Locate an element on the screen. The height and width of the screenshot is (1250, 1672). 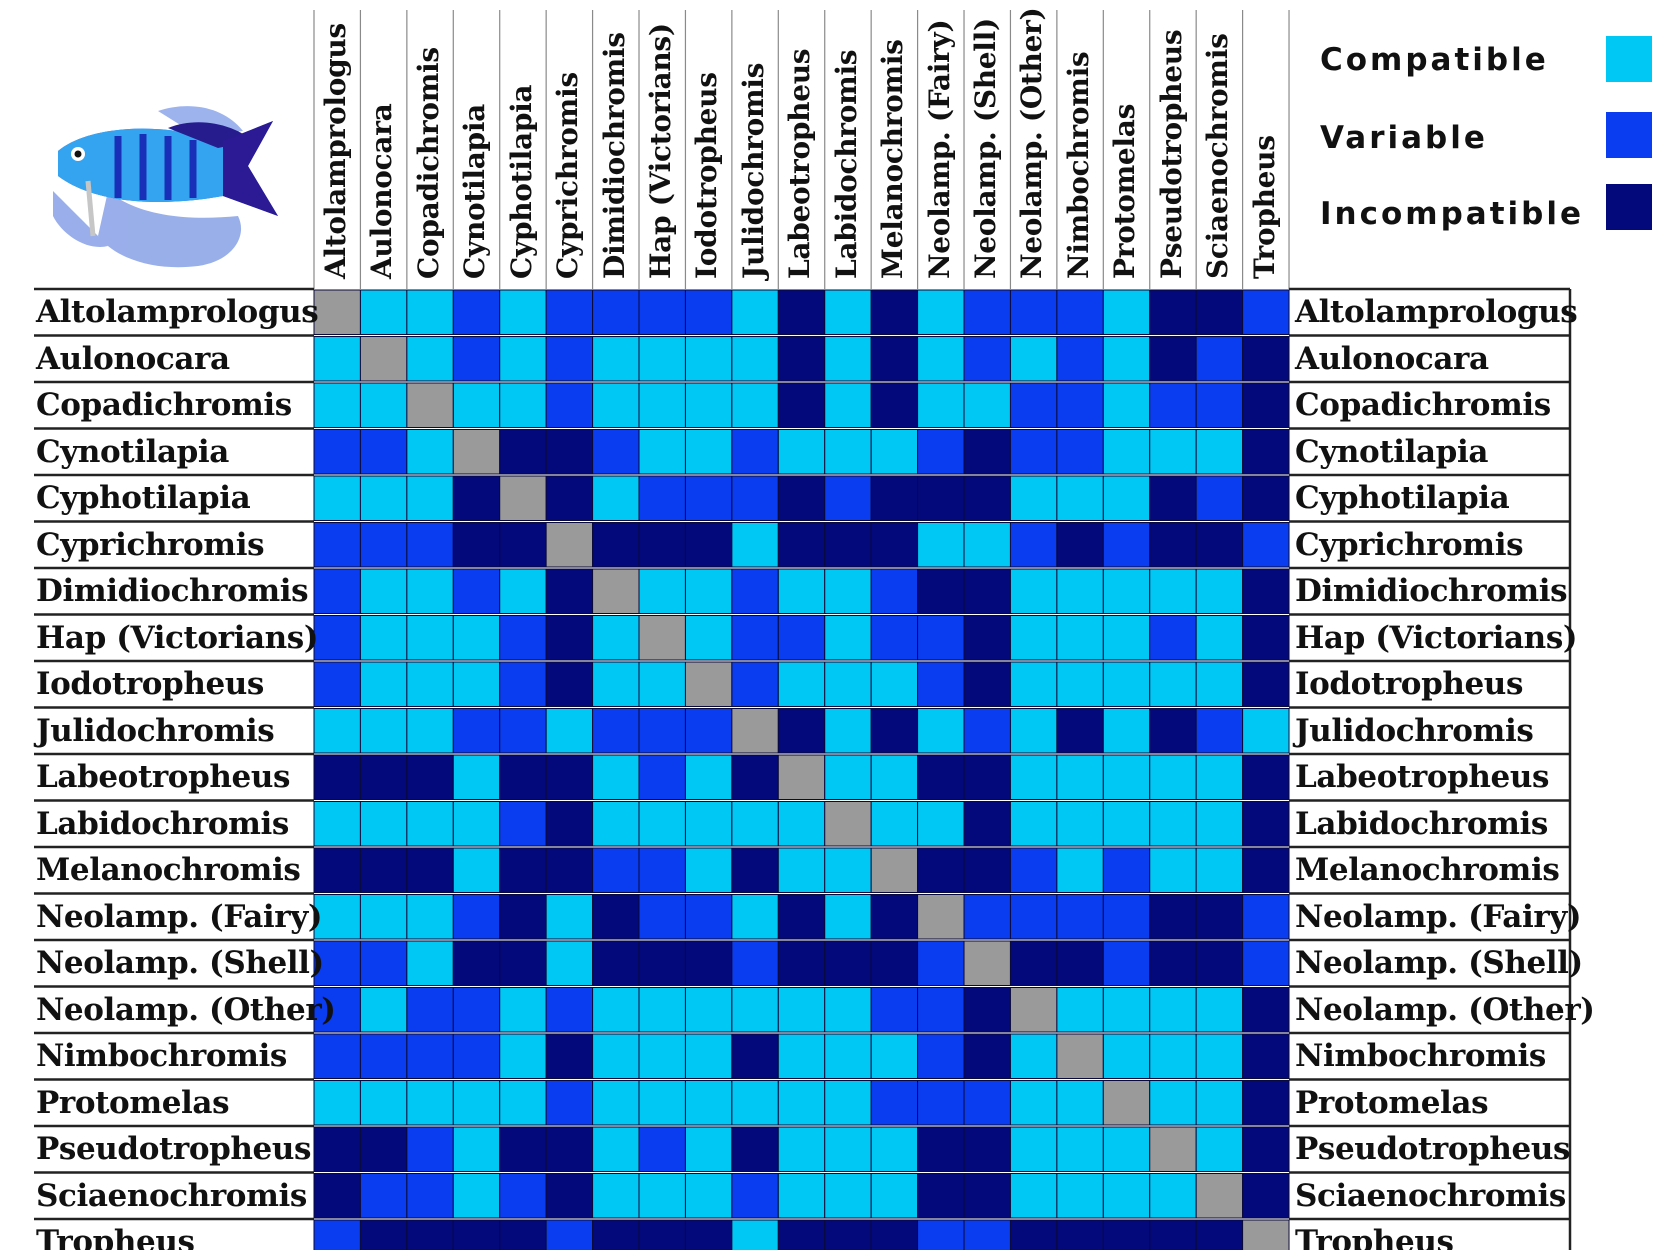
row-label-right: Aulonocara is located at coordinates (1392, 358).